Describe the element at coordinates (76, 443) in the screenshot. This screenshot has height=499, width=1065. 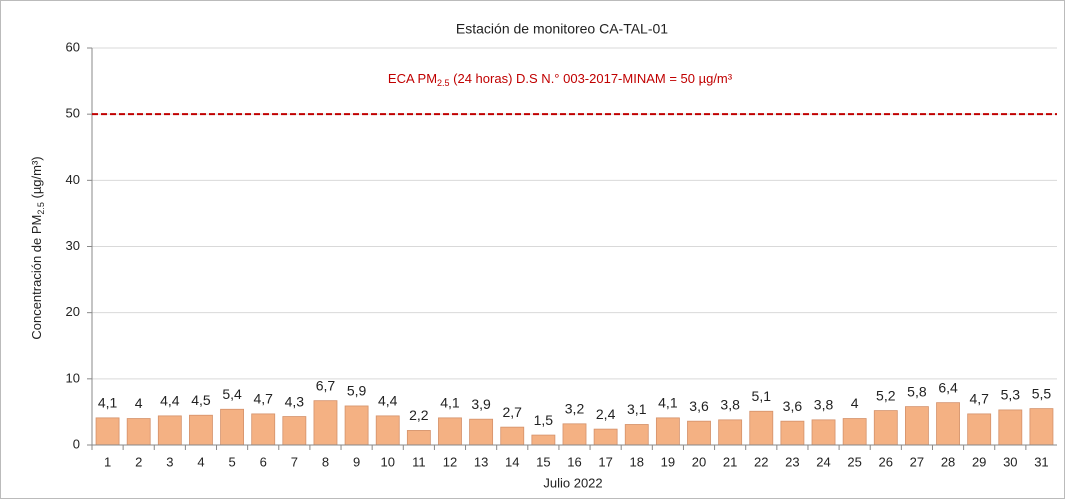
I see `y-tick-label: 0` at that location.